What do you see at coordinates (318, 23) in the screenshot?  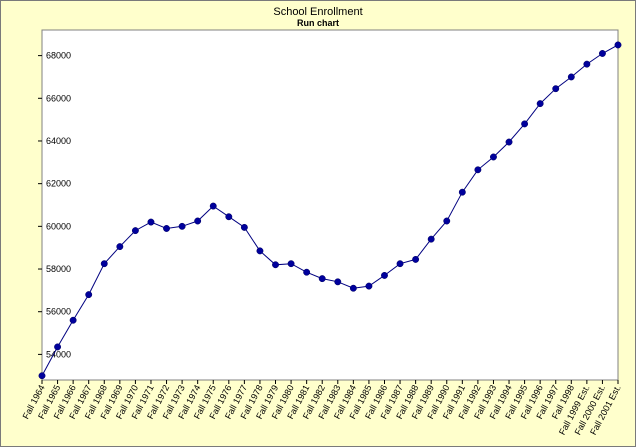 I see `chart-subtitle: Run chart` at bounding box center [318, 23].